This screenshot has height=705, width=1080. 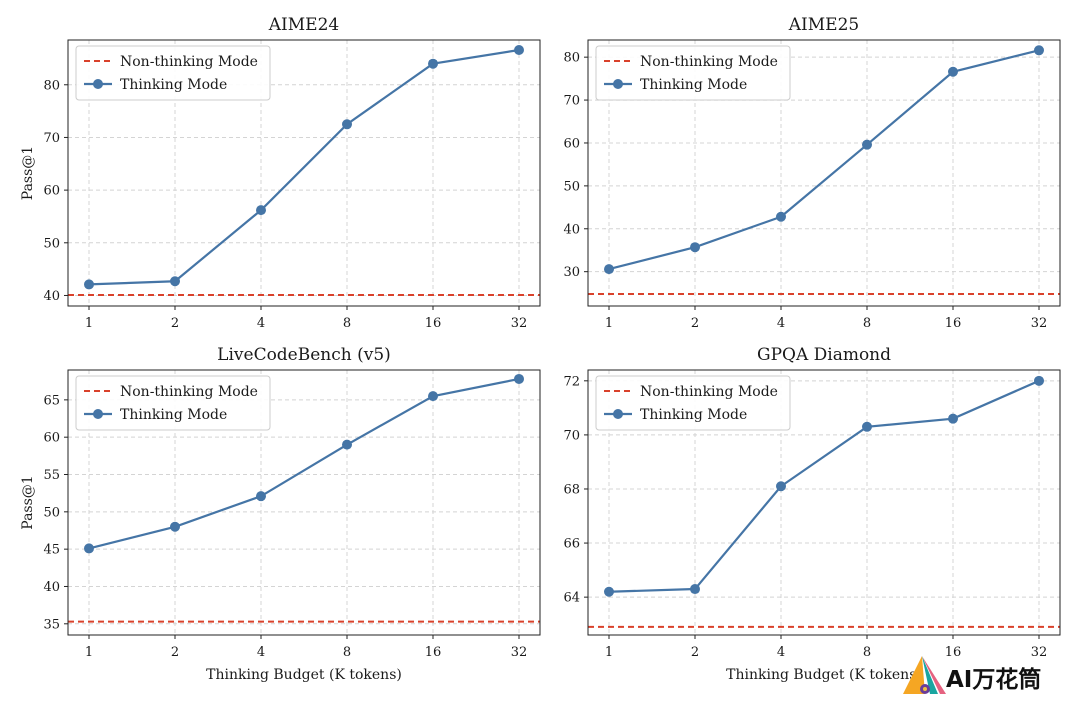 What do you see at coordinates (51, 624) in the screenshot?
I see `y-tick-label: 35` at bounding box center [51, 624].